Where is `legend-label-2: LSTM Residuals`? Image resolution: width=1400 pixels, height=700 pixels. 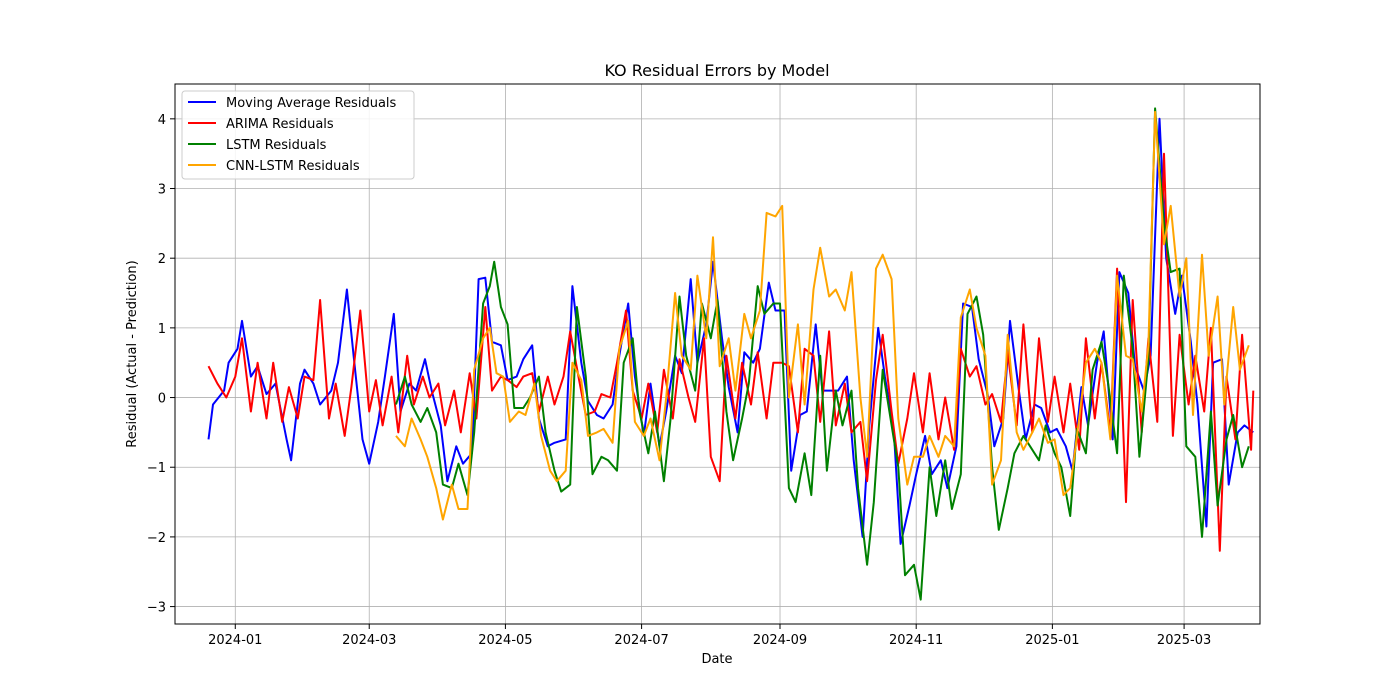
legend-label-2: LSTM Residuals is located at coordinates (276, 145).